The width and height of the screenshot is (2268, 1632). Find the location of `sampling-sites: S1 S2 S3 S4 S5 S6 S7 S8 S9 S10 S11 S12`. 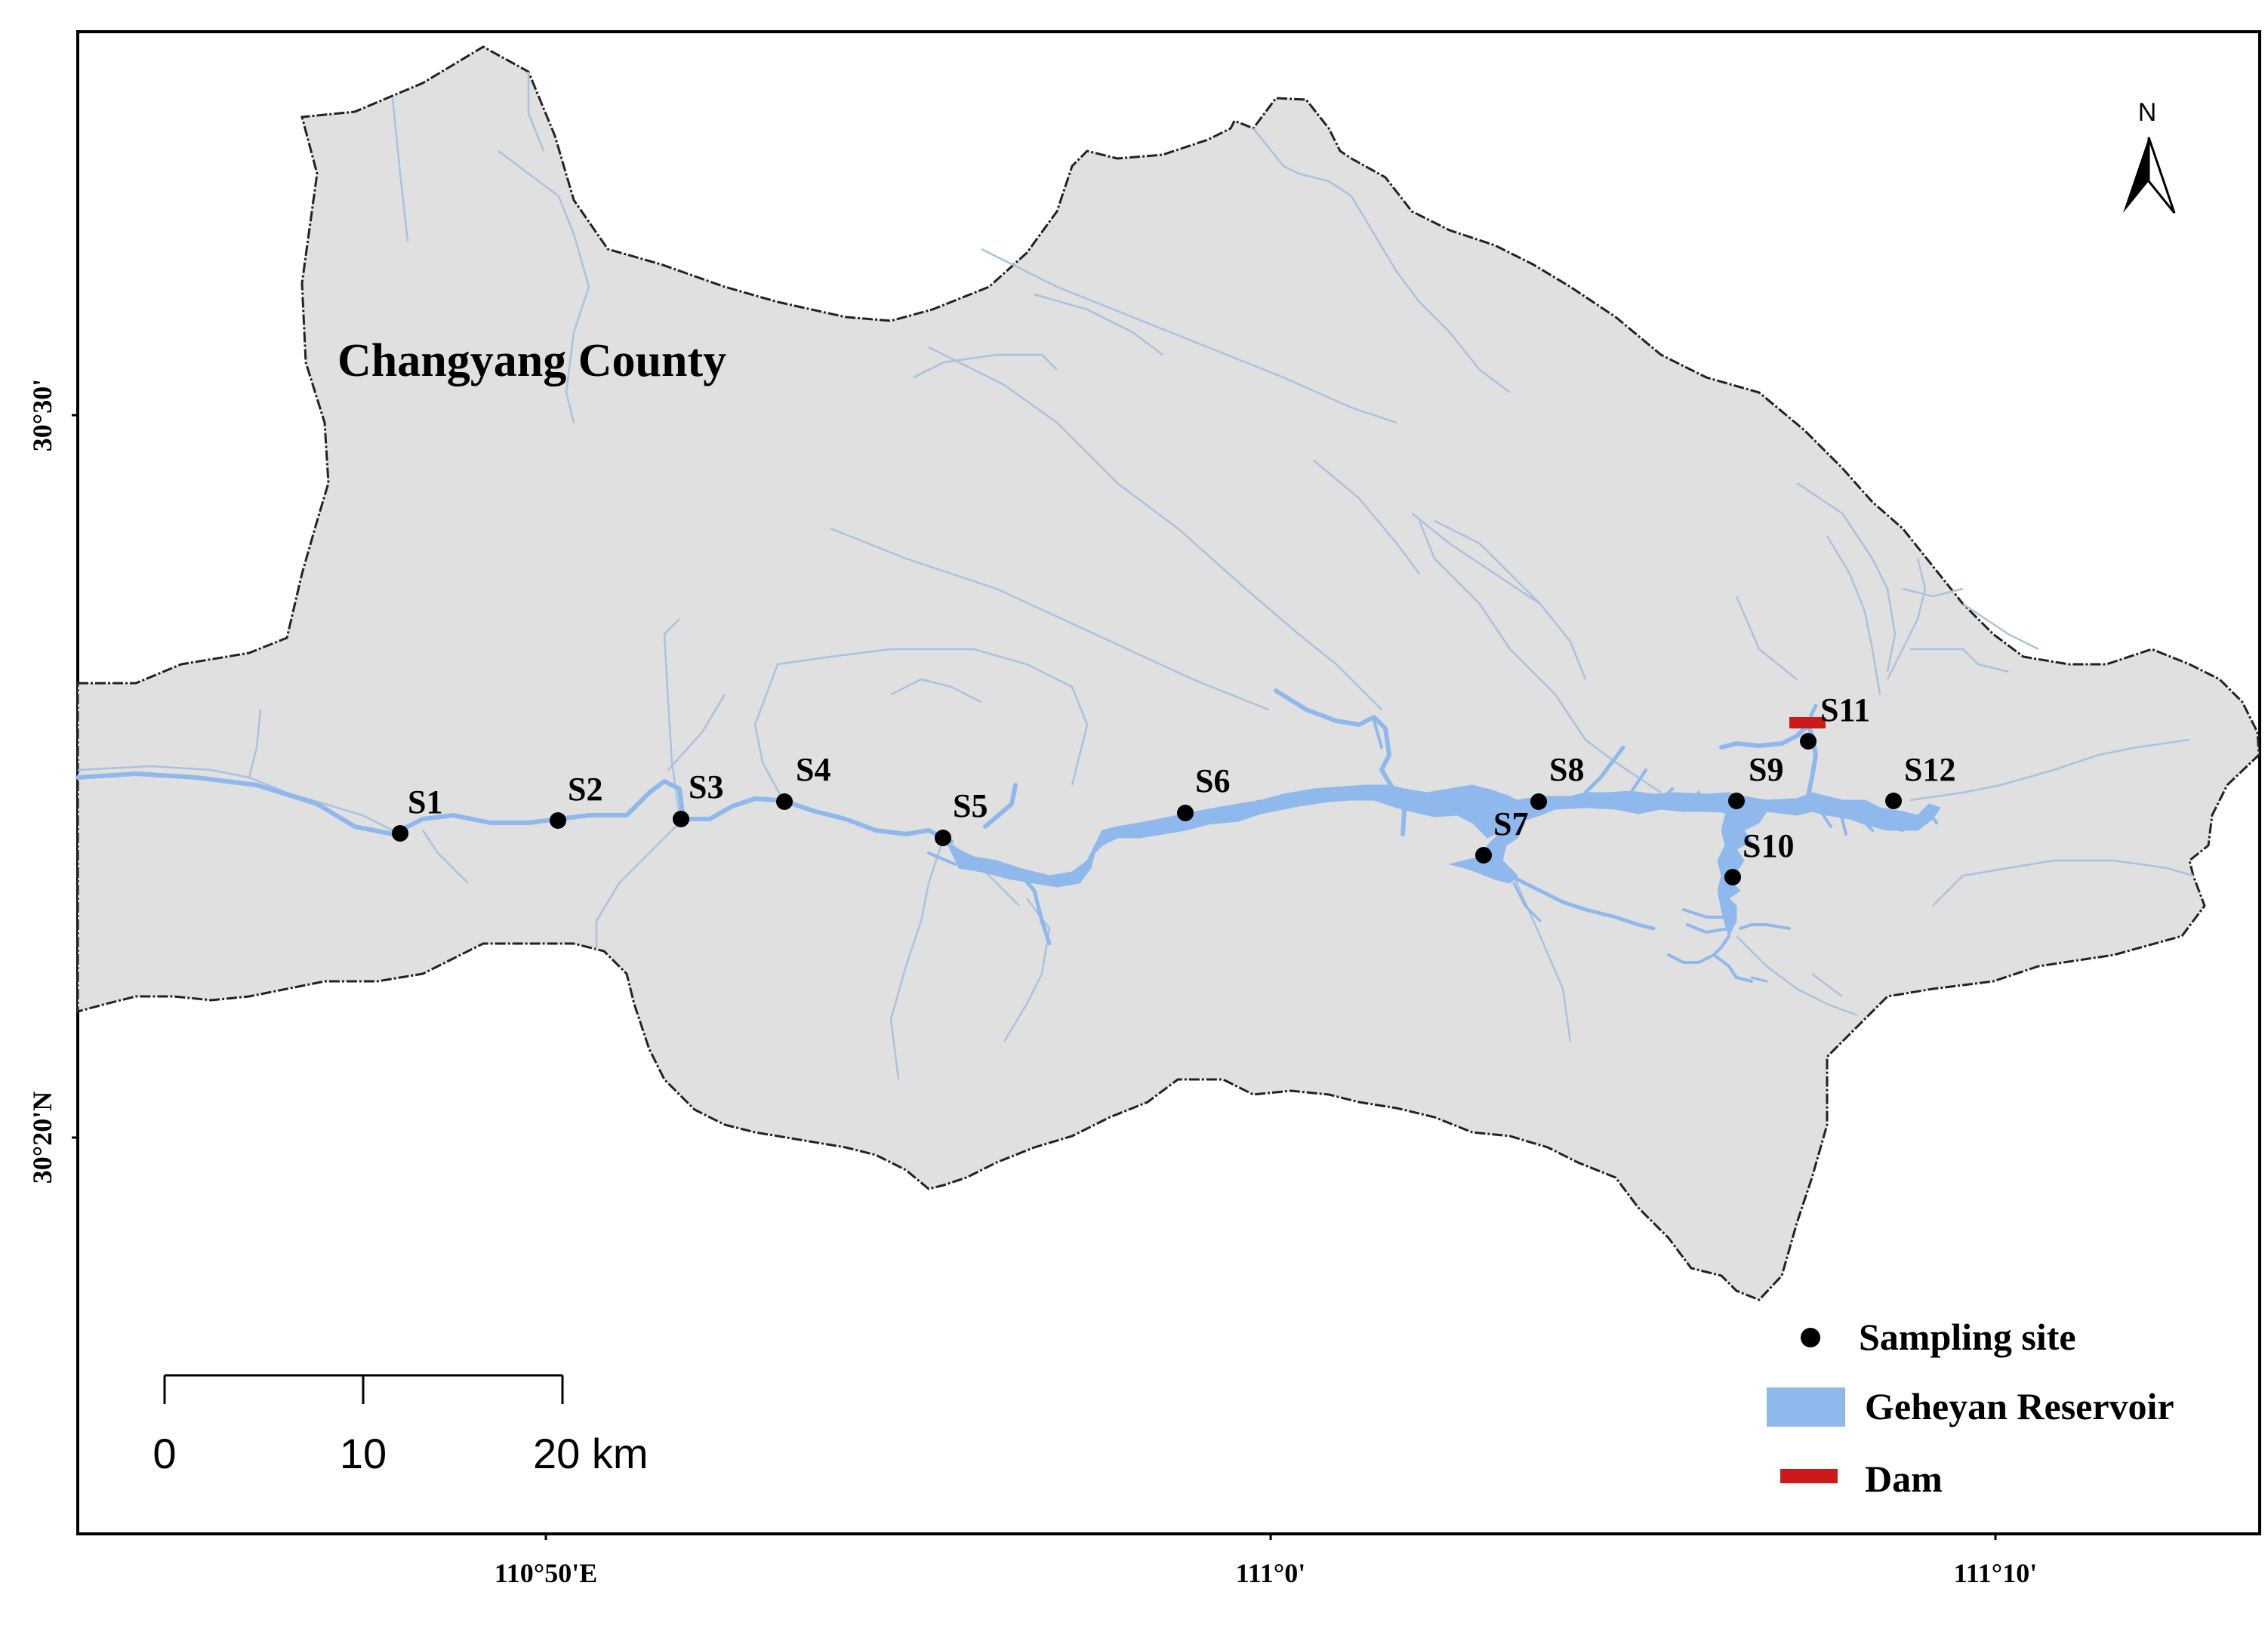

sampling-sites: S1 S2 S3 S4 S5 S6 S7 S8 S9 S10 S11 S12 is located at coordinates (1173, 788).